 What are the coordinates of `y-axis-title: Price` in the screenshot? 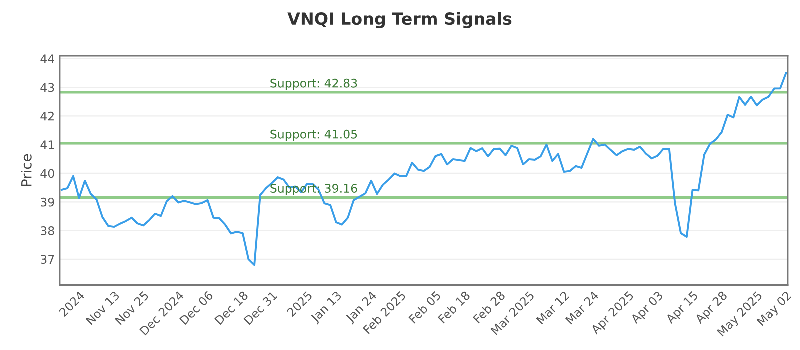 It's located at (26, 170).